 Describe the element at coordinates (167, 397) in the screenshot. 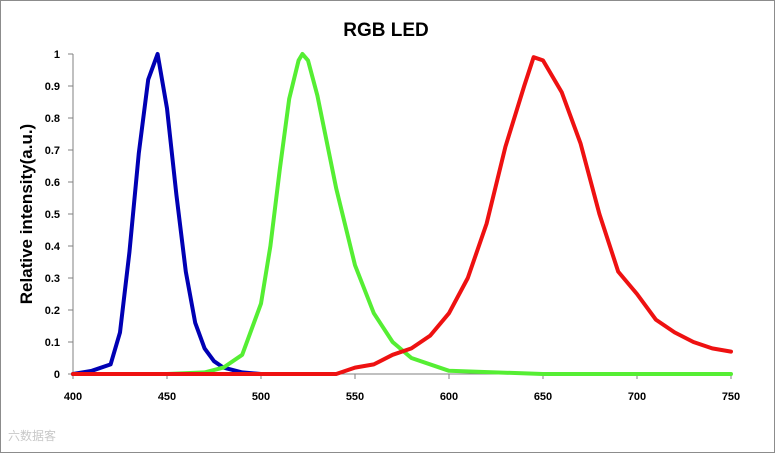

I see `x-tick-label: 450` at that location.